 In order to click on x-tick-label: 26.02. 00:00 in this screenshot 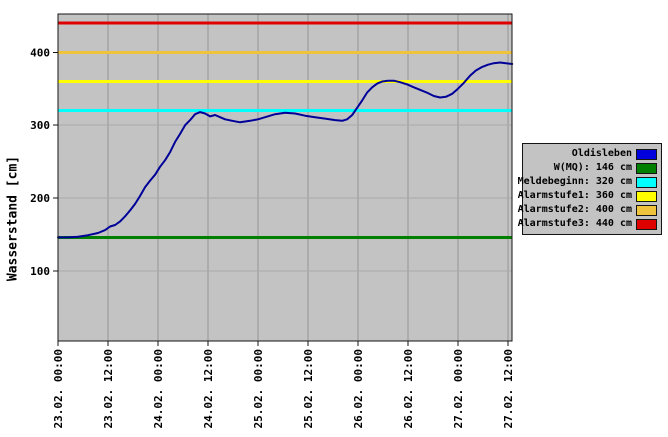, I will do `click(358, 388)`.